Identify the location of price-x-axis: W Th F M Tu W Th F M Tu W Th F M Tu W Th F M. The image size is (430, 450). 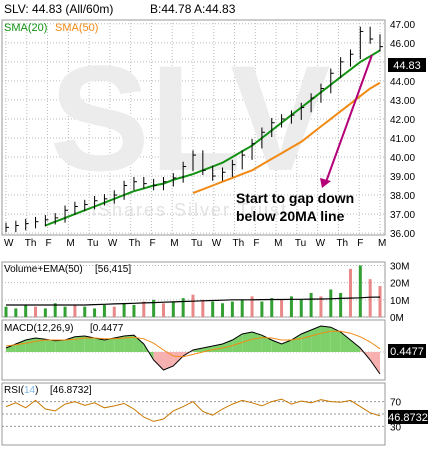
(195, 243).